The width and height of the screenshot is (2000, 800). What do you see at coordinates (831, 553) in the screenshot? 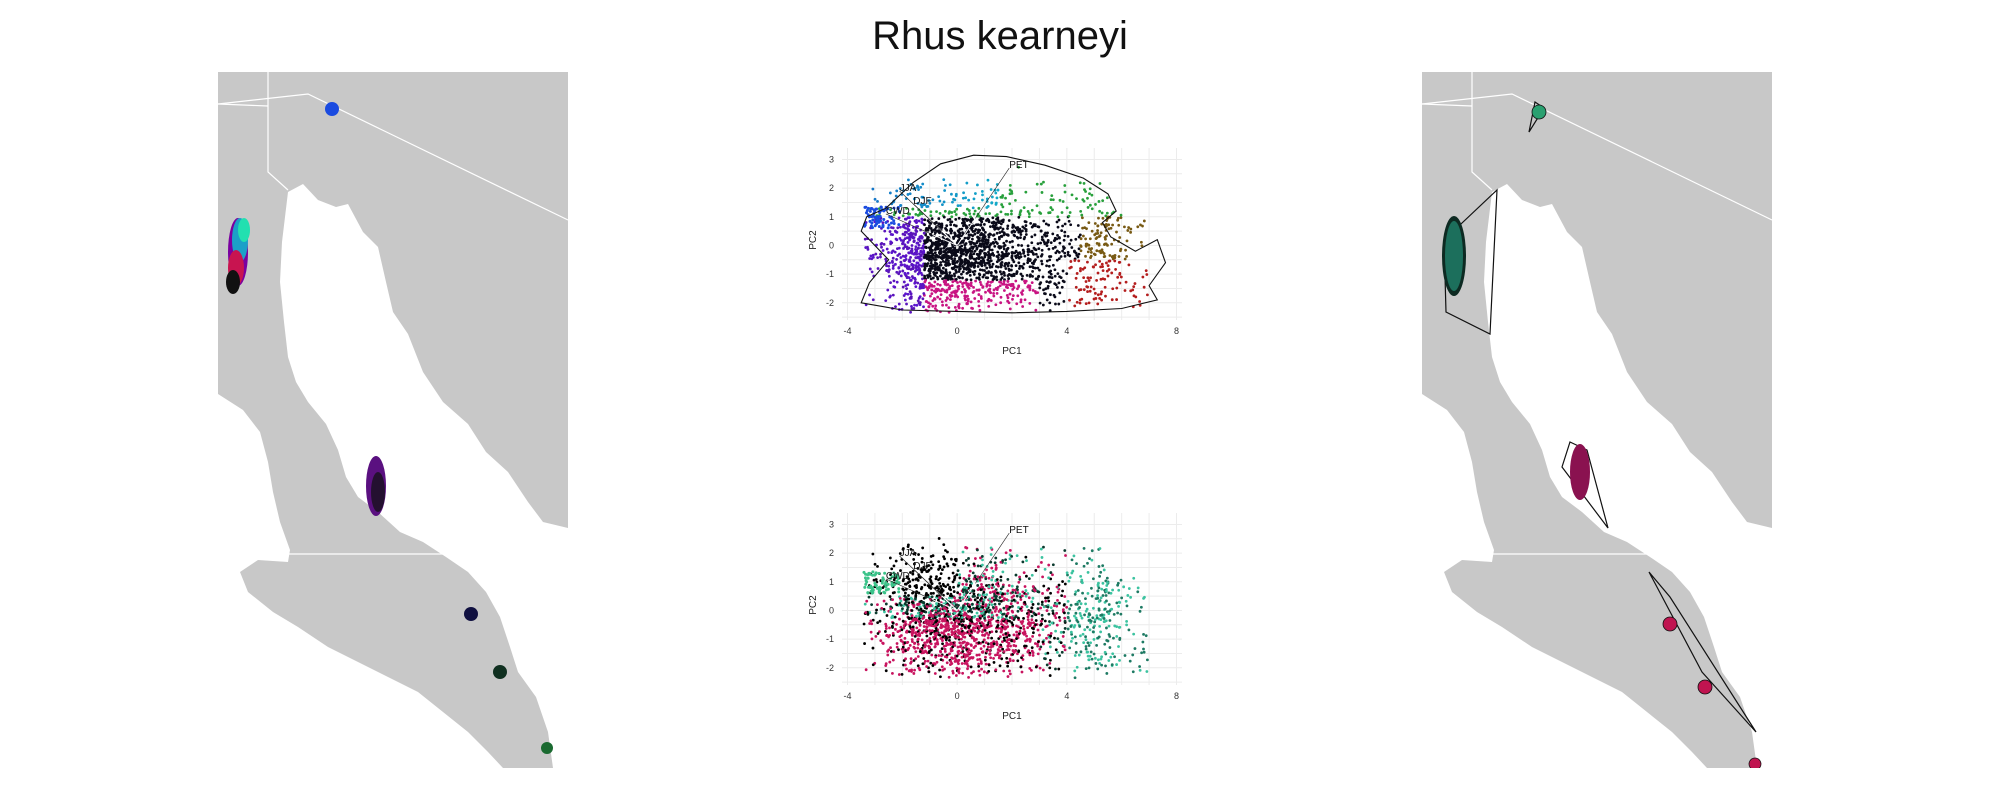
I see `y-tick-label: 2` at bounding box center [831, 553].